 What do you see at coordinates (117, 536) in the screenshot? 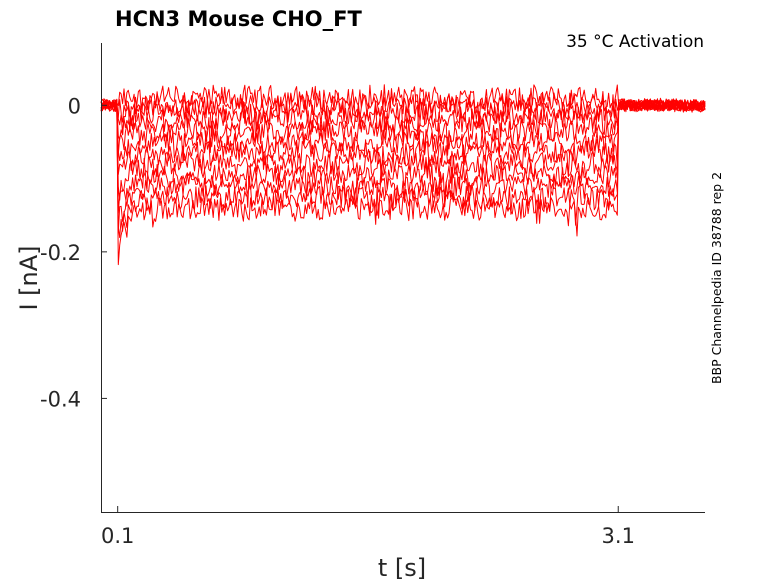
I see `x-tick-label: 0.1` at bounding box center [117, 536].